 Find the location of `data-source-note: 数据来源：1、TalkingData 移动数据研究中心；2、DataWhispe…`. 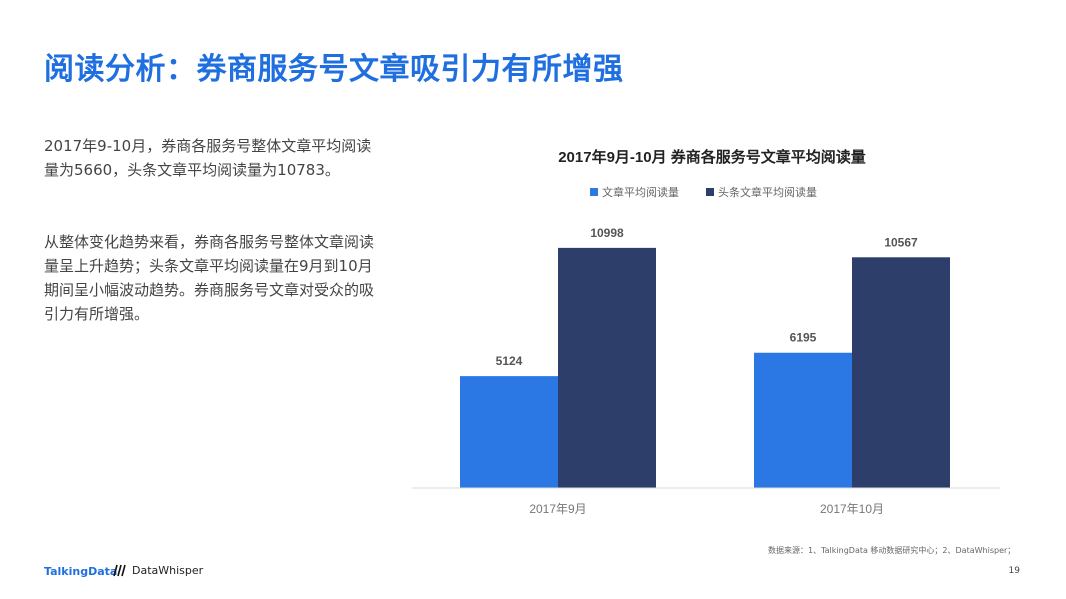

data-source-note: 数据来源：1、TalkingData 移动数据研究中心；2、DataWhispe… is located at coordinates (892, 550).